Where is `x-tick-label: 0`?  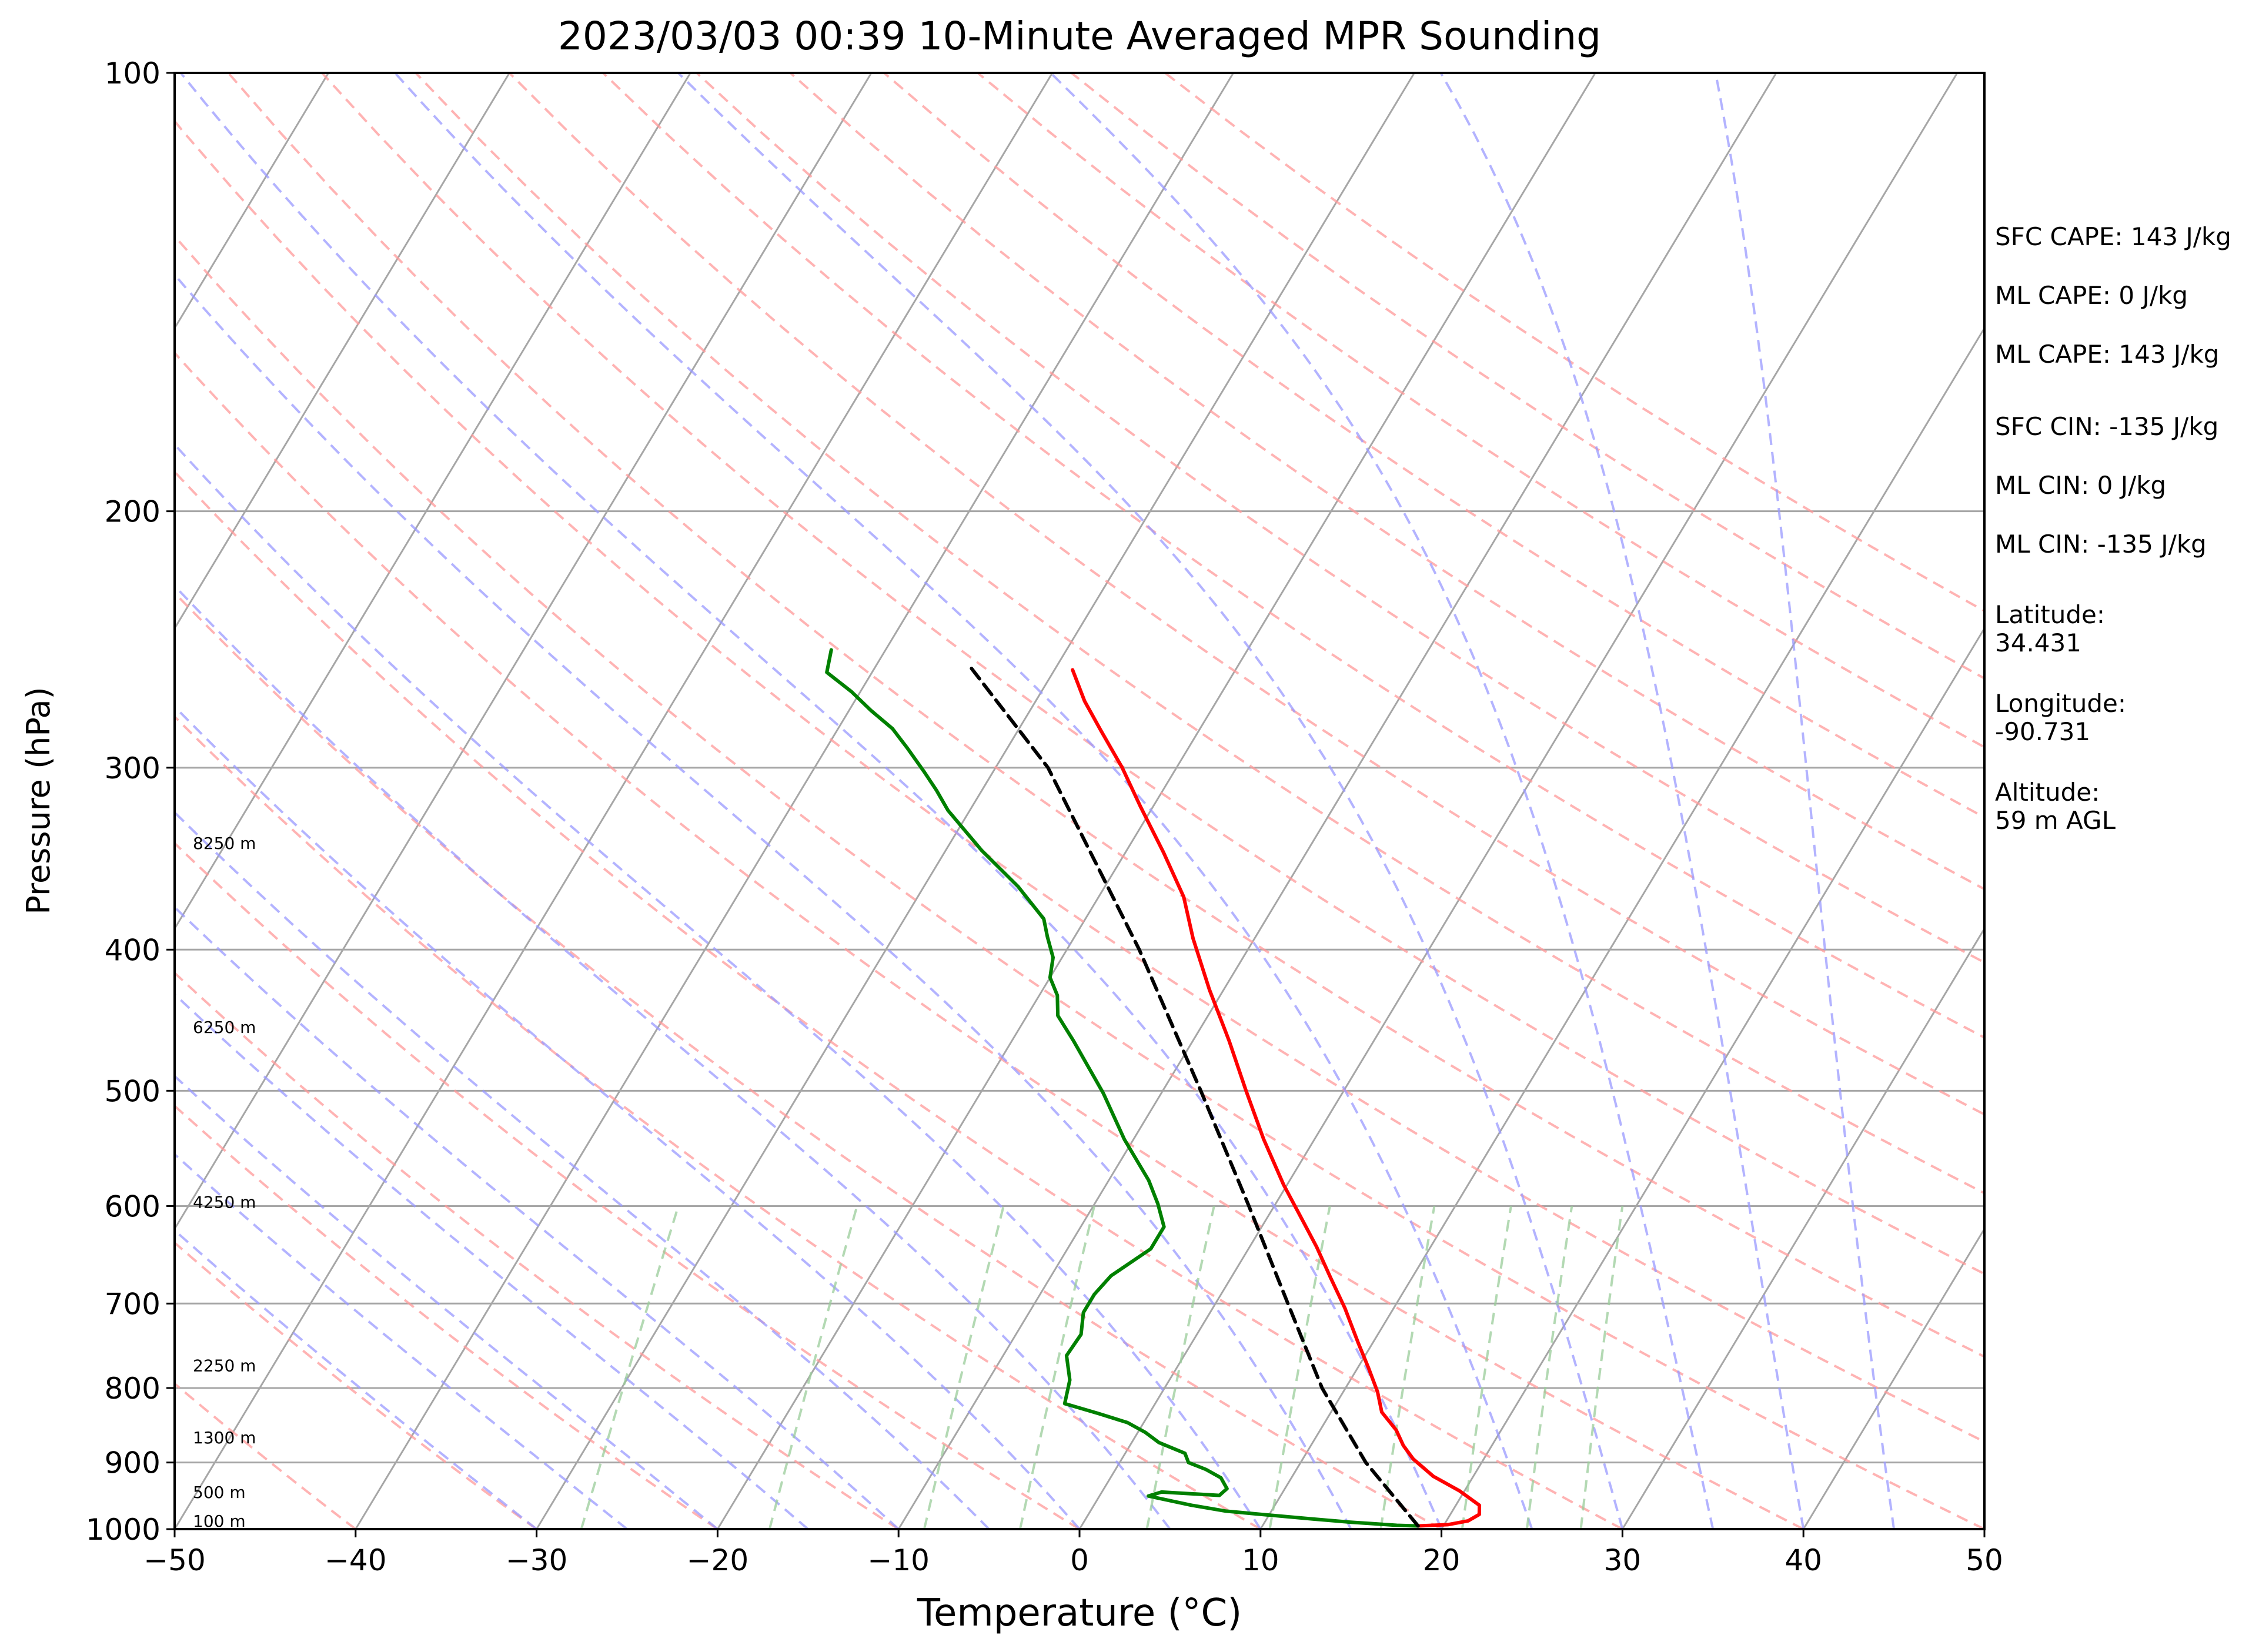 x-tick-label: 0 is located at coordinates (1079, 1560).